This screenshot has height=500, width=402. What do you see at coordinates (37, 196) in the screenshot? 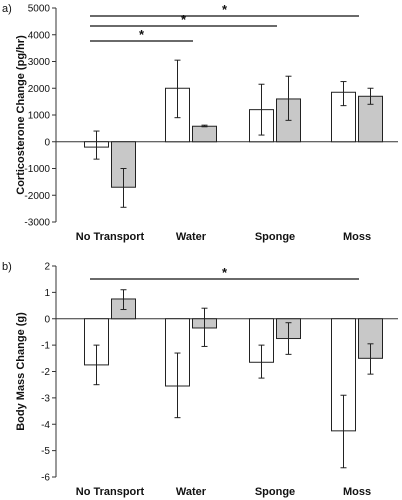
I see `y-tick-label: -2000` at bounding box center [37, 196].